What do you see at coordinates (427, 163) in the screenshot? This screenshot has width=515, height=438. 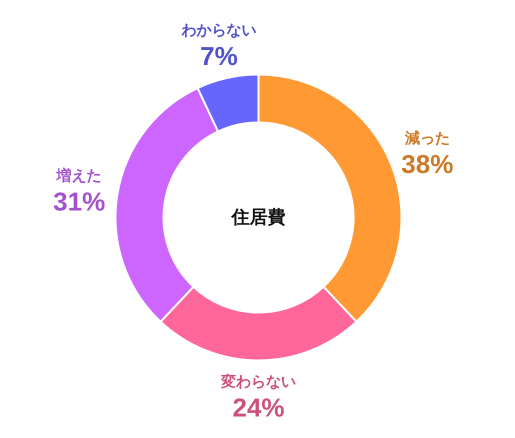 I see `data-label: 38%` at bounding box center [427, 163].